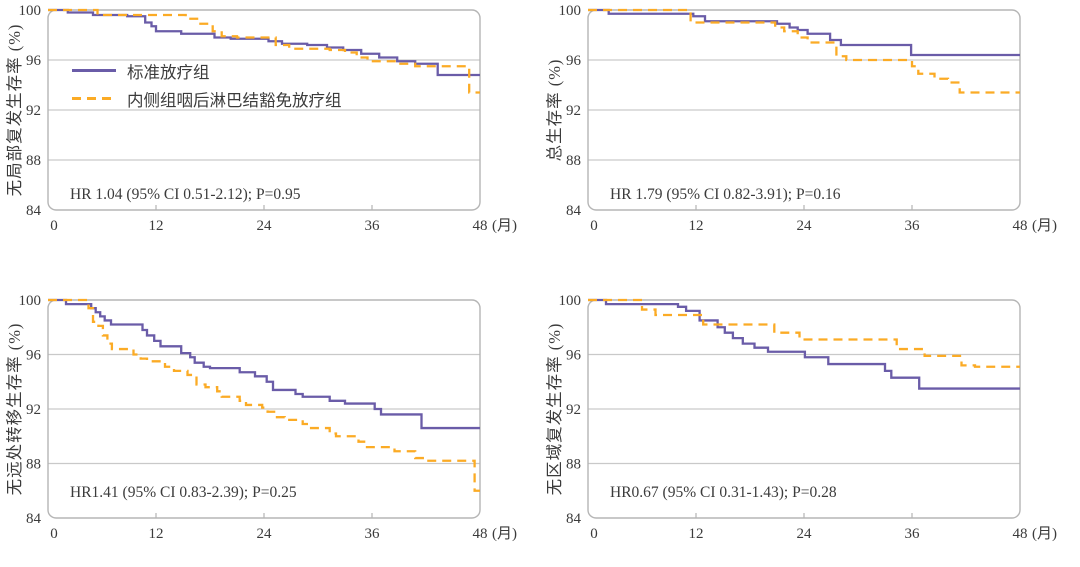  I want to click on y-axis-label: 无区域复发生存率 (%), so click(554, 409).